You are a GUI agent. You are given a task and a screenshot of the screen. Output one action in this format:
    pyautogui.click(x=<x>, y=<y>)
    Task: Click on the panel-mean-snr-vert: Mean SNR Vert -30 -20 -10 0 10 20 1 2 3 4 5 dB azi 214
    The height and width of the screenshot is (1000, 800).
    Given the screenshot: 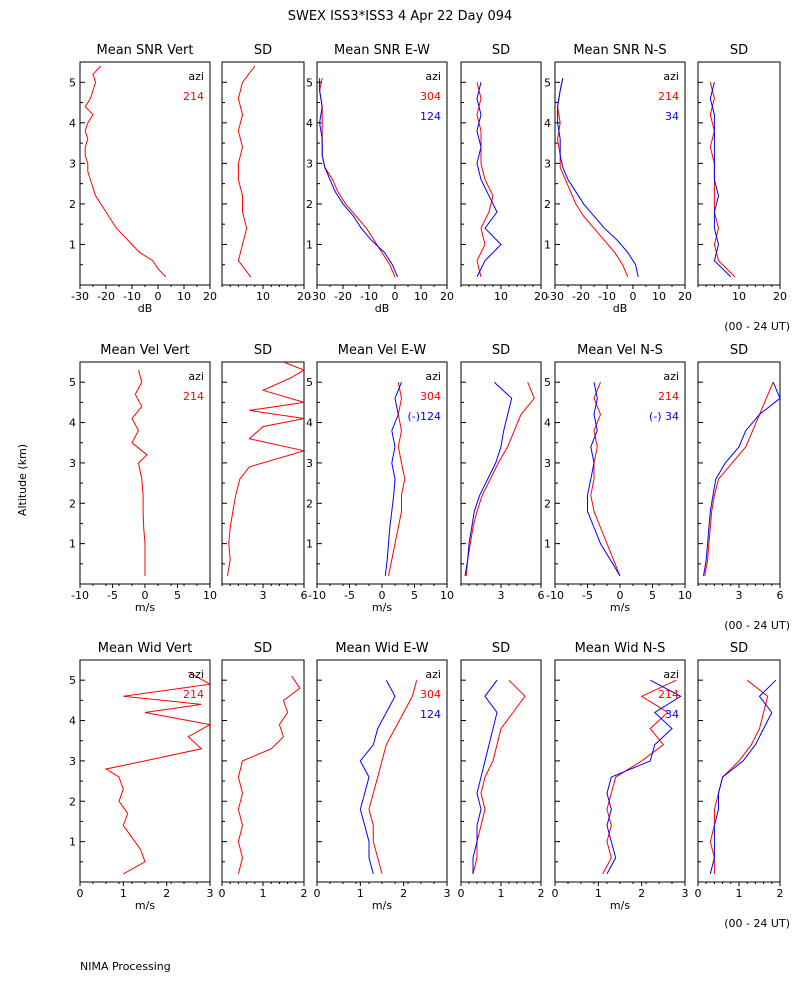 What is the action you would take?
    pyautogui.click(x=143, y=179)
    